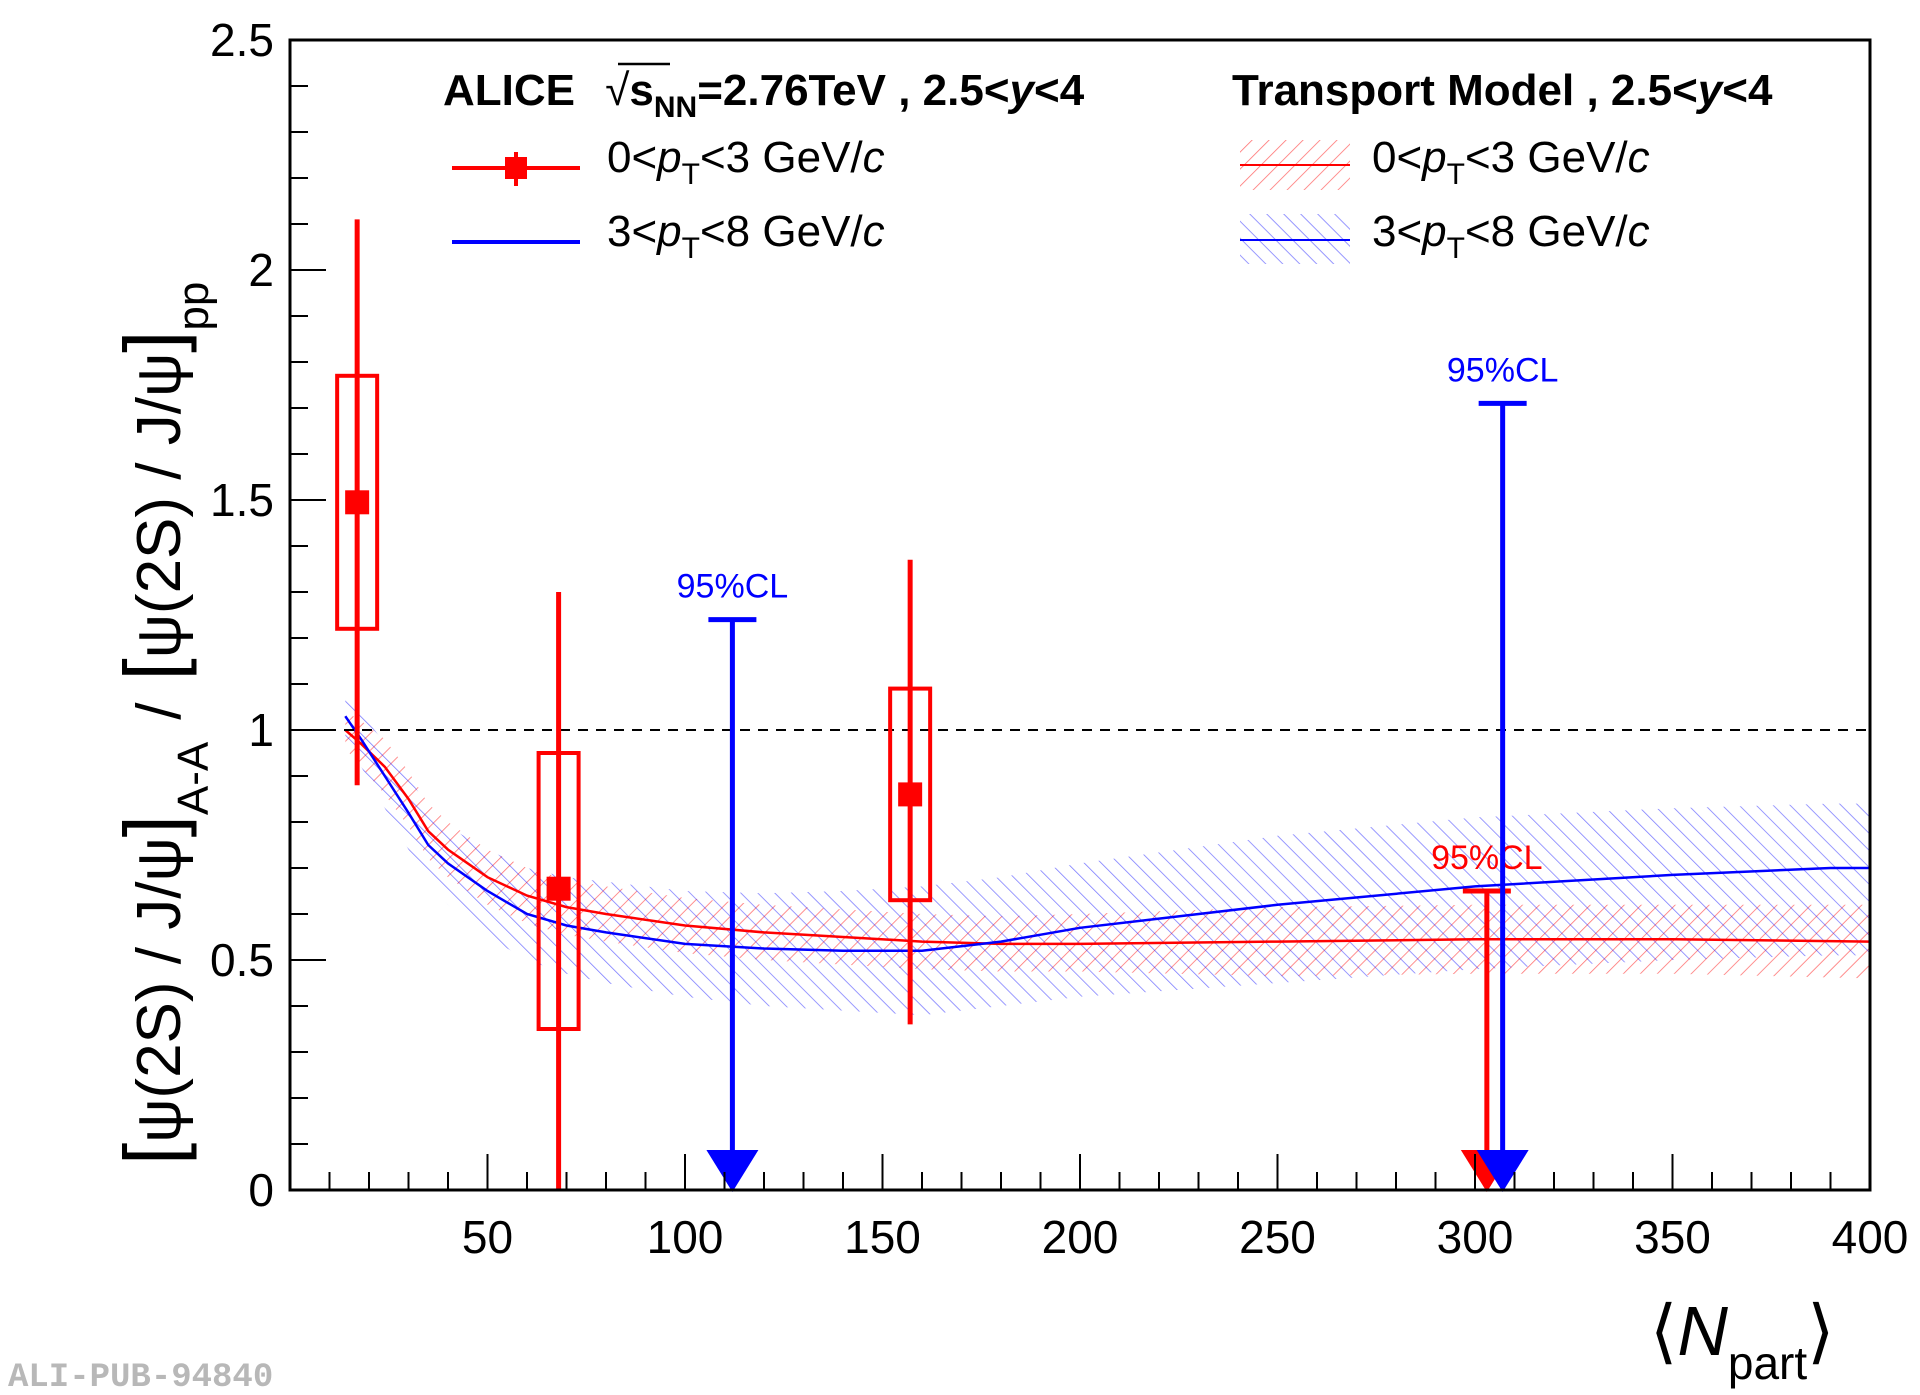 This screenshot has width=1920, height=1395. Describe the element at coordinates (1118, 1208) in the screenshot. I see `x-axis-ticks: 50 100 150 200 250 300 350 400` at that location.